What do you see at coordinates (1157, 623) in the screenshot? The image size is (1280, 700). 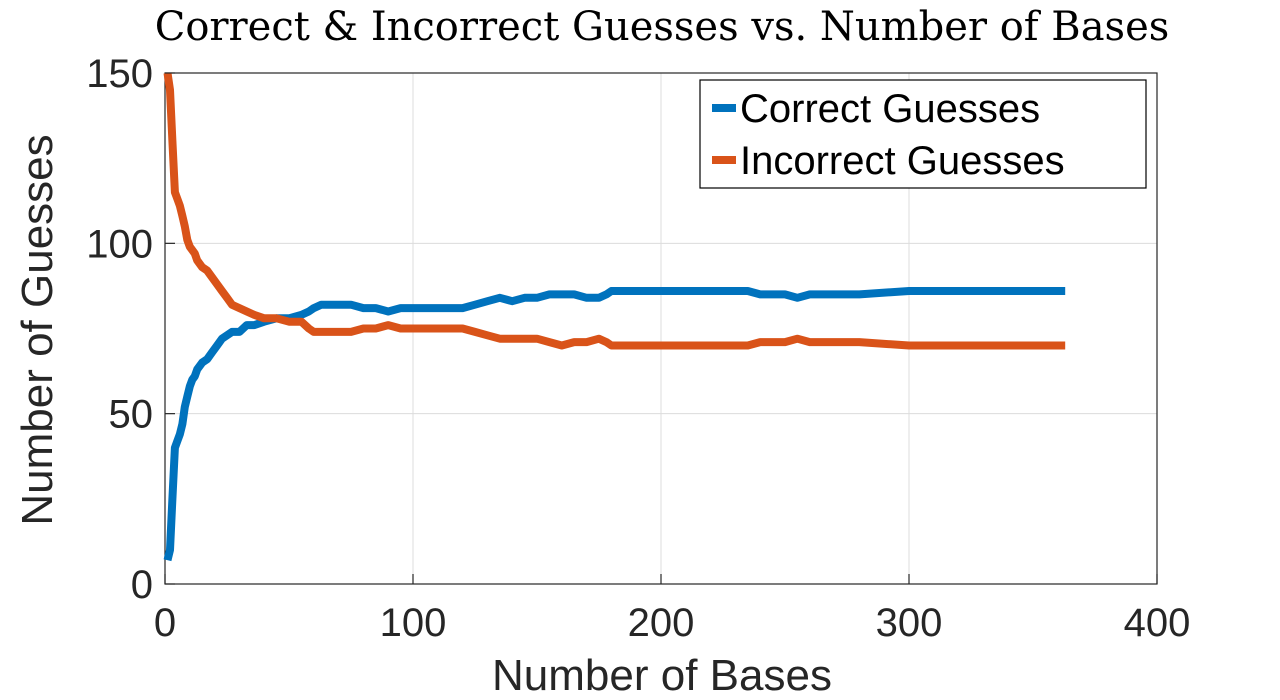 I see `x-tick-label: 400` at bounding box center [1157, 623].